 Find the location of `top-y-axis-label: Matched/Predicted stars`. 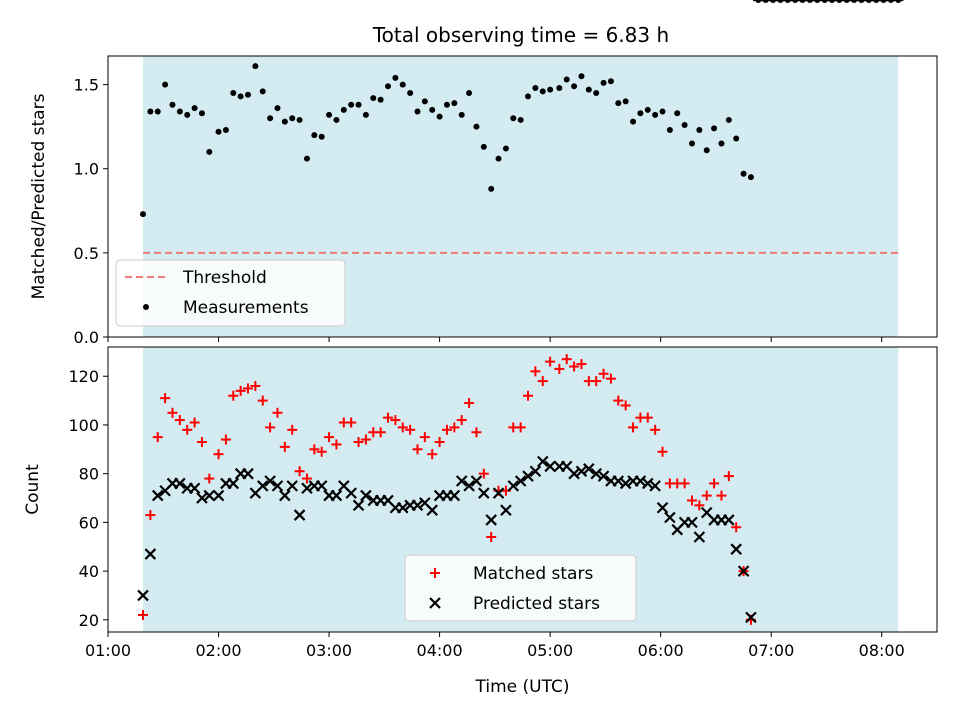

top-y-axis-label: Matched/Predicted stars is located at coordinates (39, 196).